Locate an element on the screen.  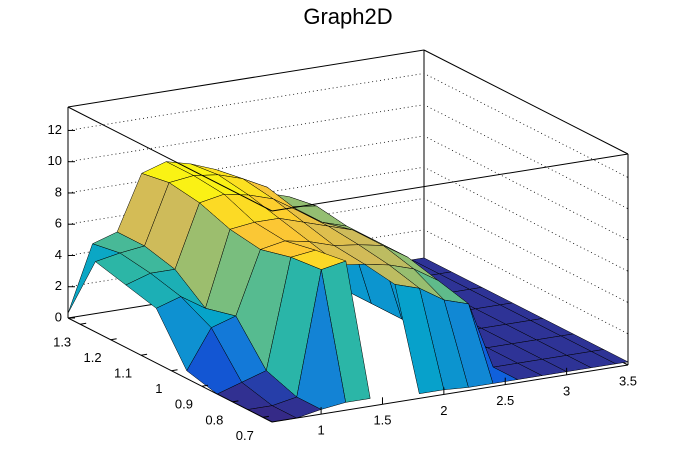
z-tick-label: 2 is located at coordinates (58, 285).